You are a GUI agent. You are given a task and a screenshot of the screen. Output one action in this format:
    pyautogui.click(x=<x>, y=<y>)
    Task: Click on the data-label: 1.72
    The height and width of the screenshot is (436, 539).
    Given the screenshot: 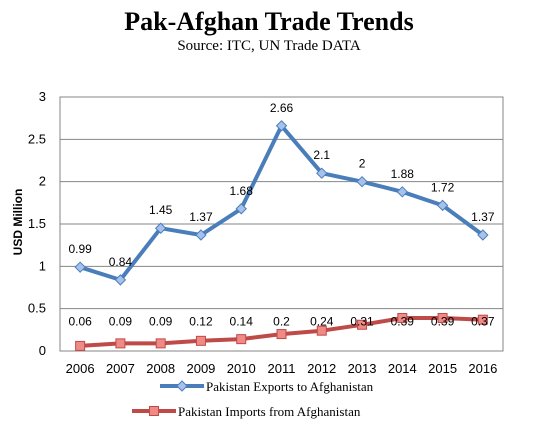 What is the action you would take?
    pyautogui.click(x=443, y=187)
    